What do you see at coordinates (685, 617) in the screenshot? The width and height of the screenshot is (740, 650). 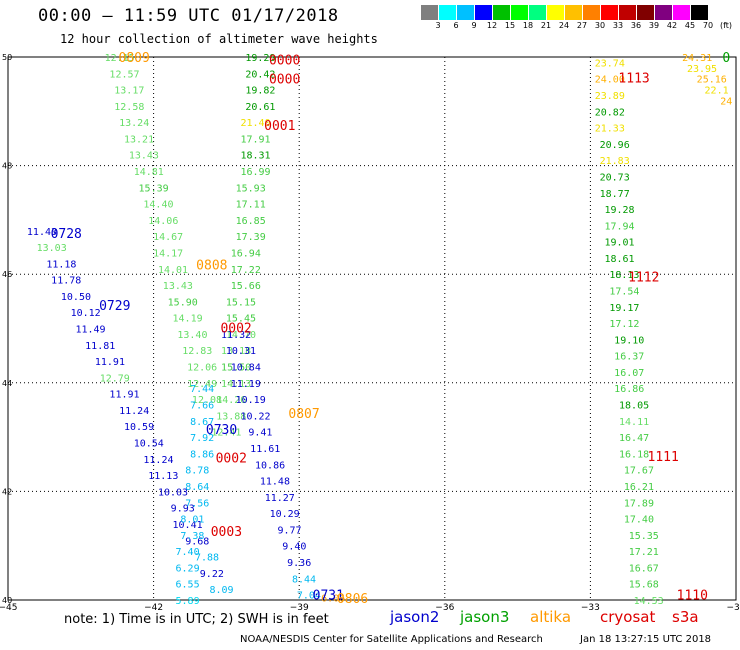 I see `legend-s3a: s3a` at bounding box center [685, 617].